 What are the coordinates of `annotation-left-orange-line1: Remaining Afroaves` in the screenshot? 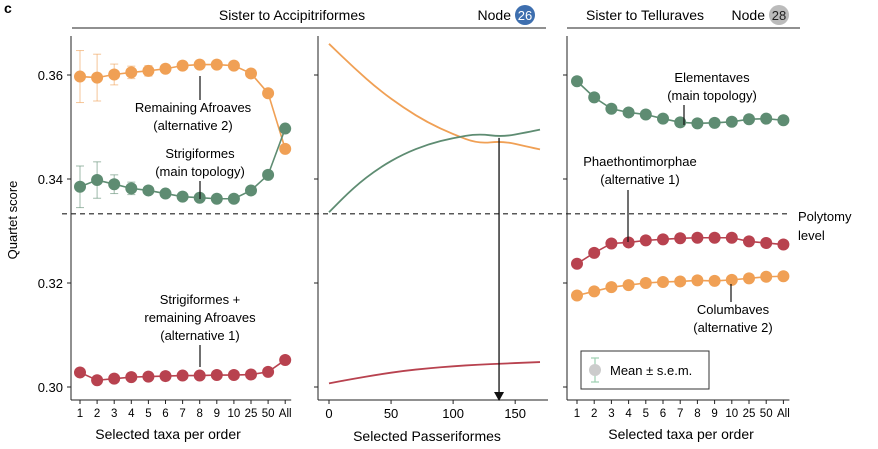 It's located at (193, 107).